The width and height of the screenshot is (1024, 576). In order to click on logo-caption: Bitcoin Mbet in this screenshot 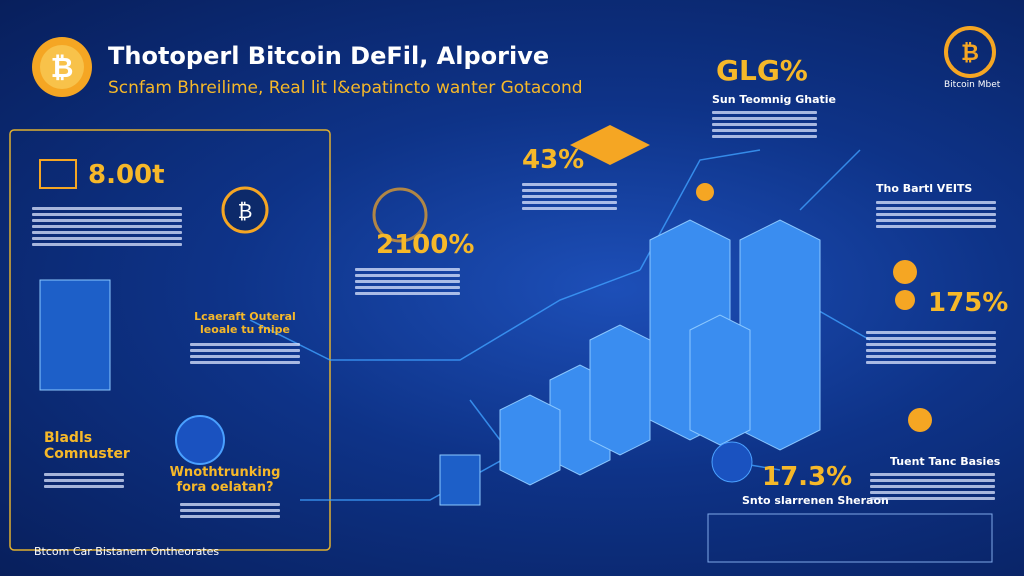, I will do `click(972, 85)`.